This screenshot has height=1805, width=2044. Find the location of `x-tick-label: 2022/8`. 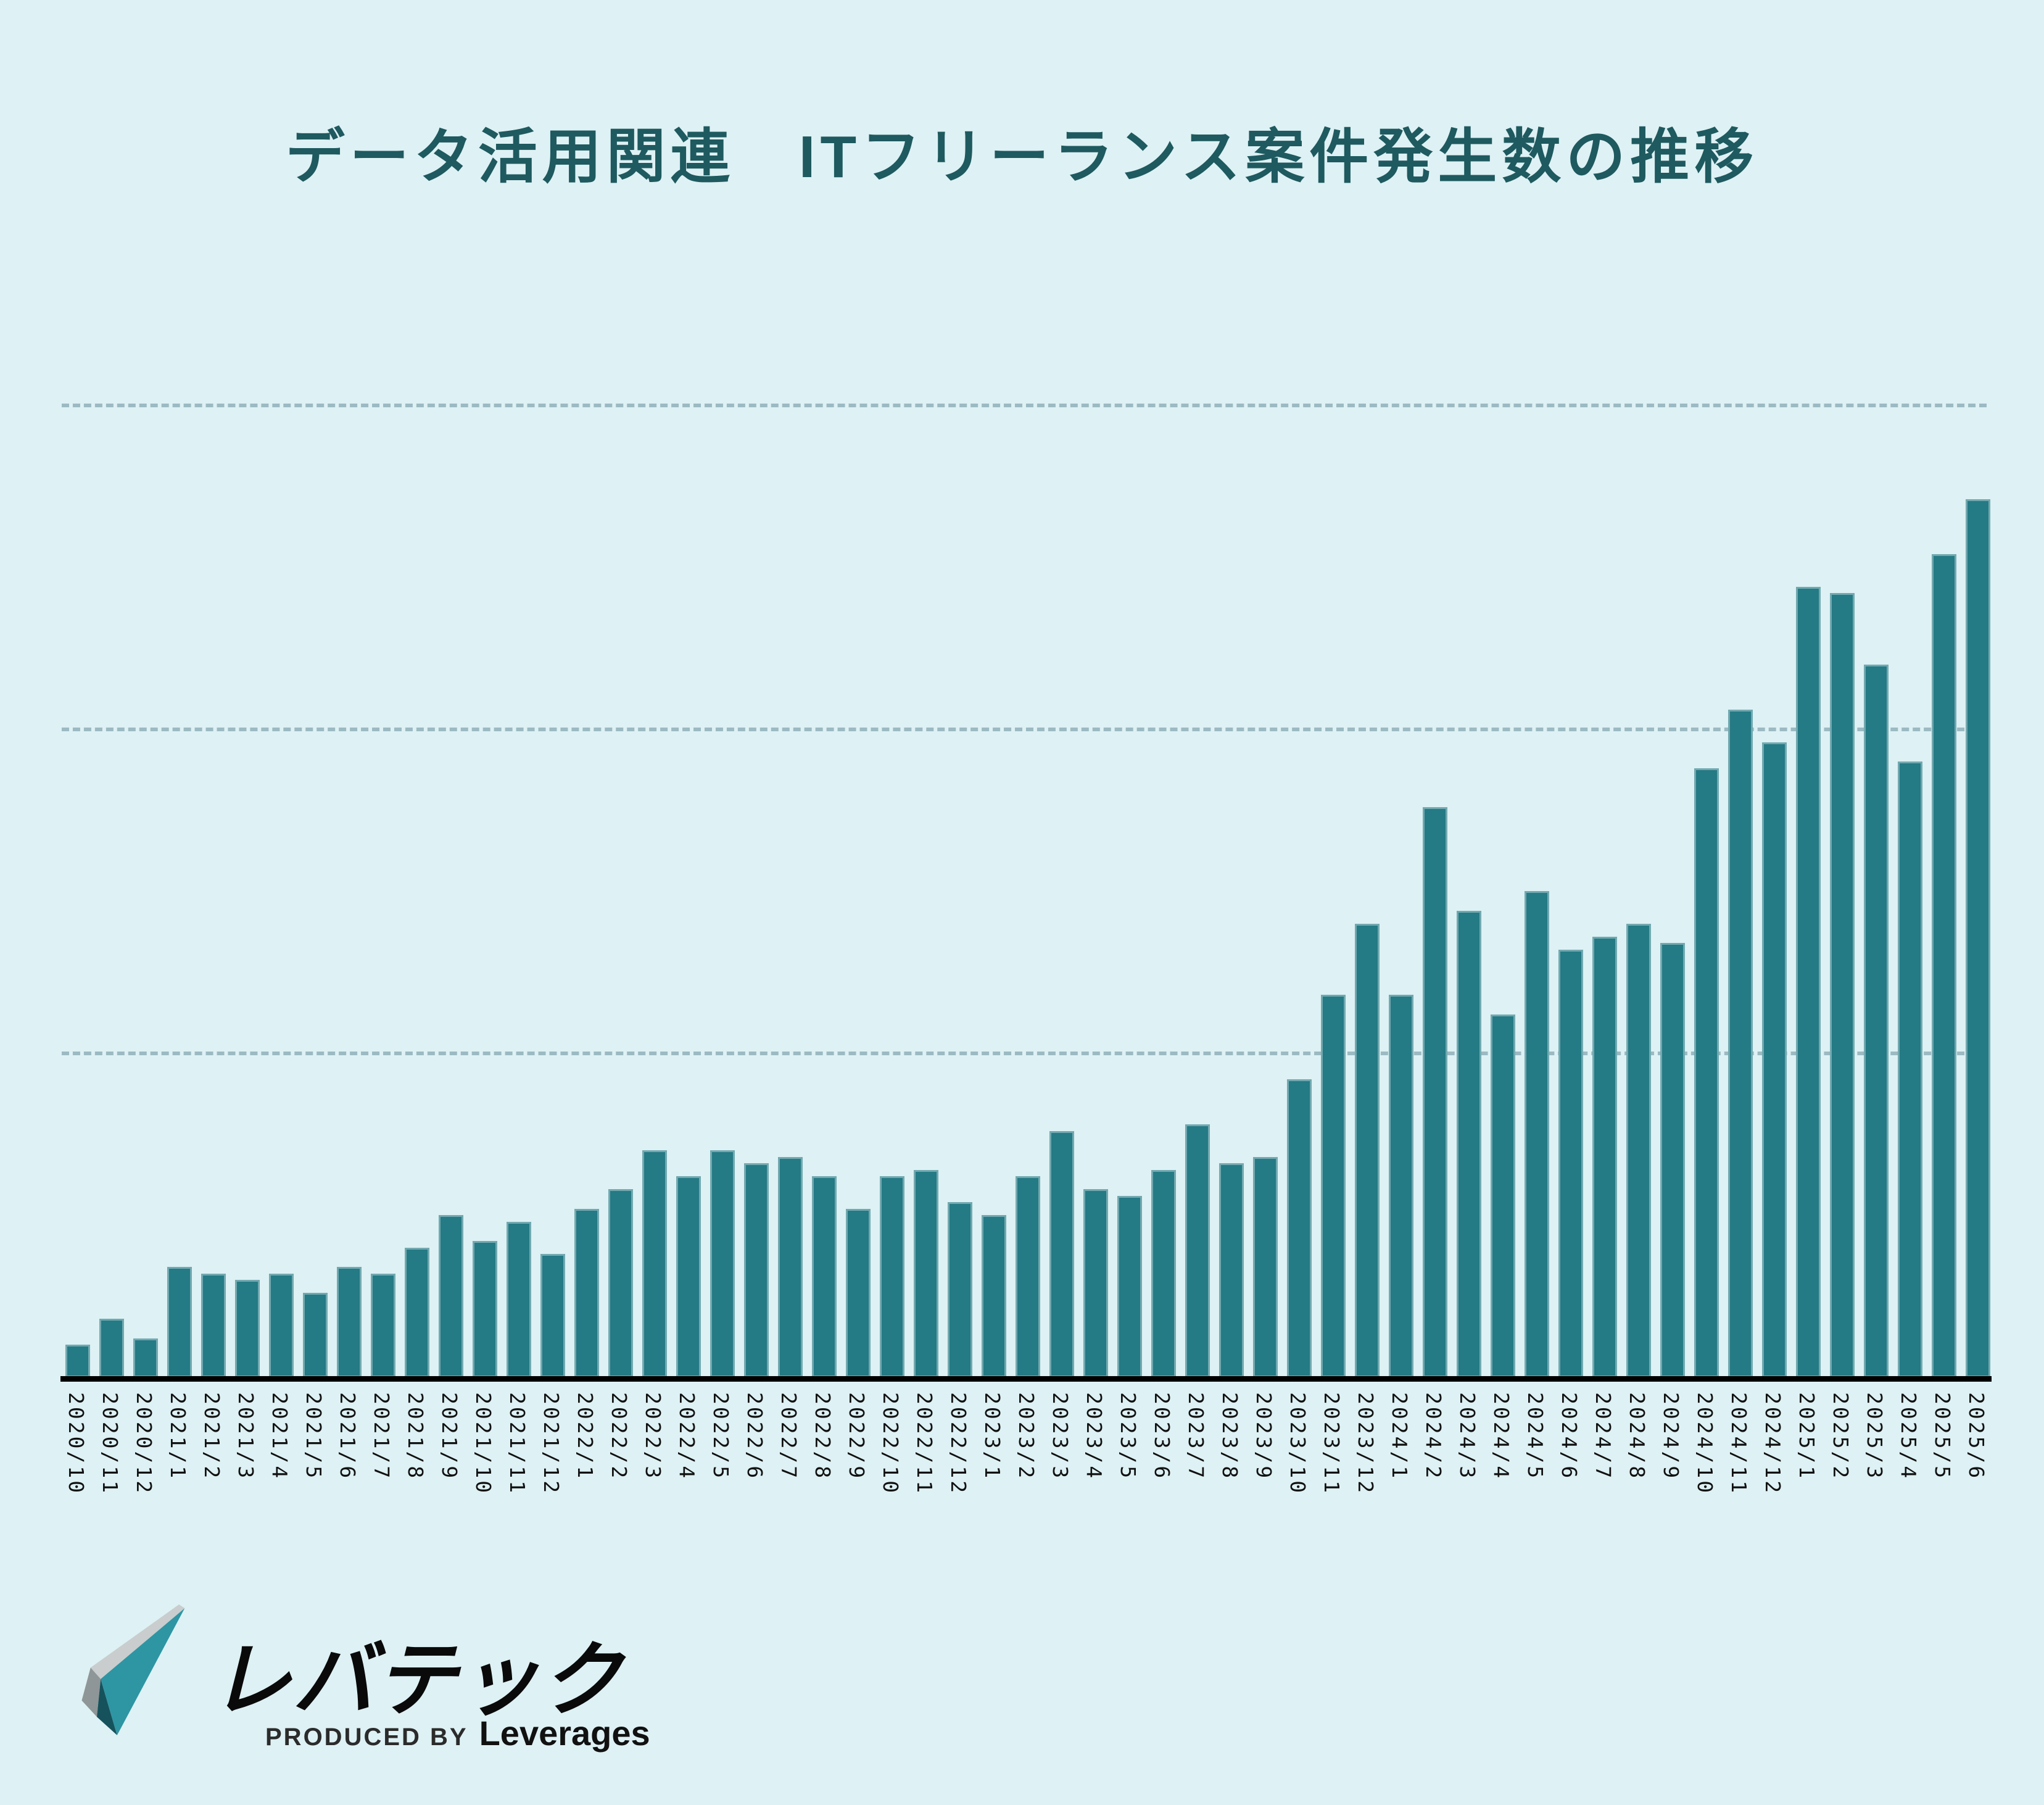

x-tick-label: 2022/8 is located at coordinates (823, 1436).